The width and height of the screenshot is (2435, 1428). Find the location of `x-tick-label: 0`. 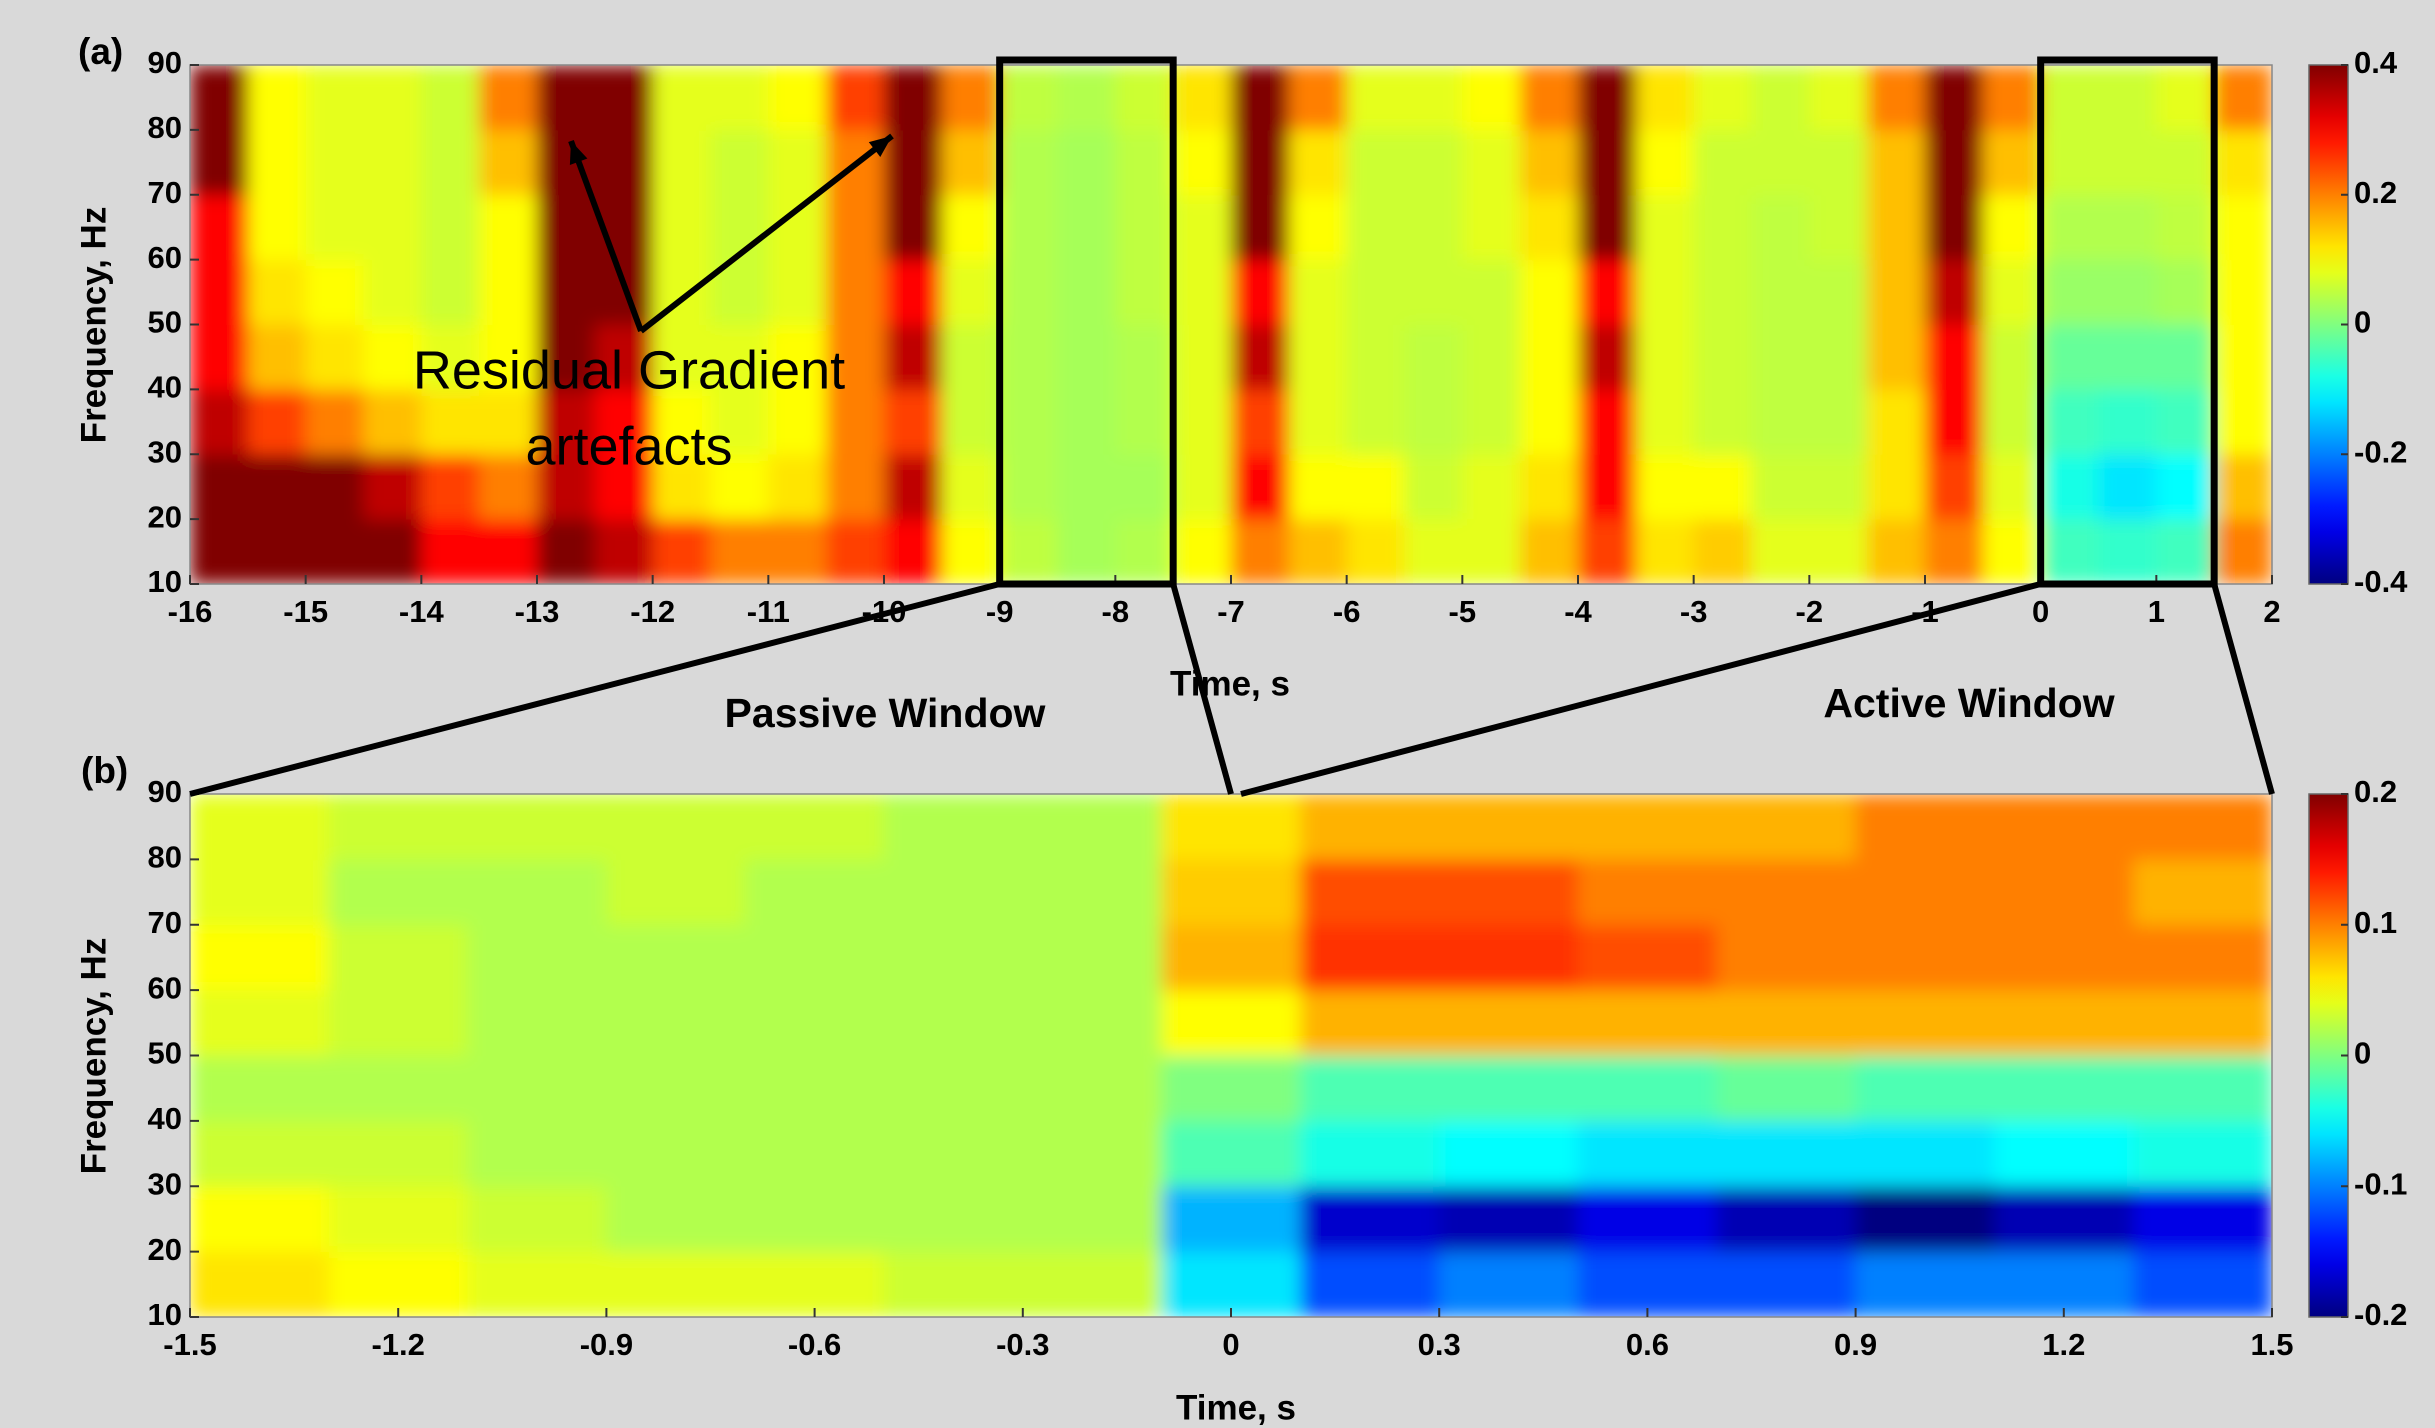

x-tick-label: 0 is located at coordinates (2040, 611).